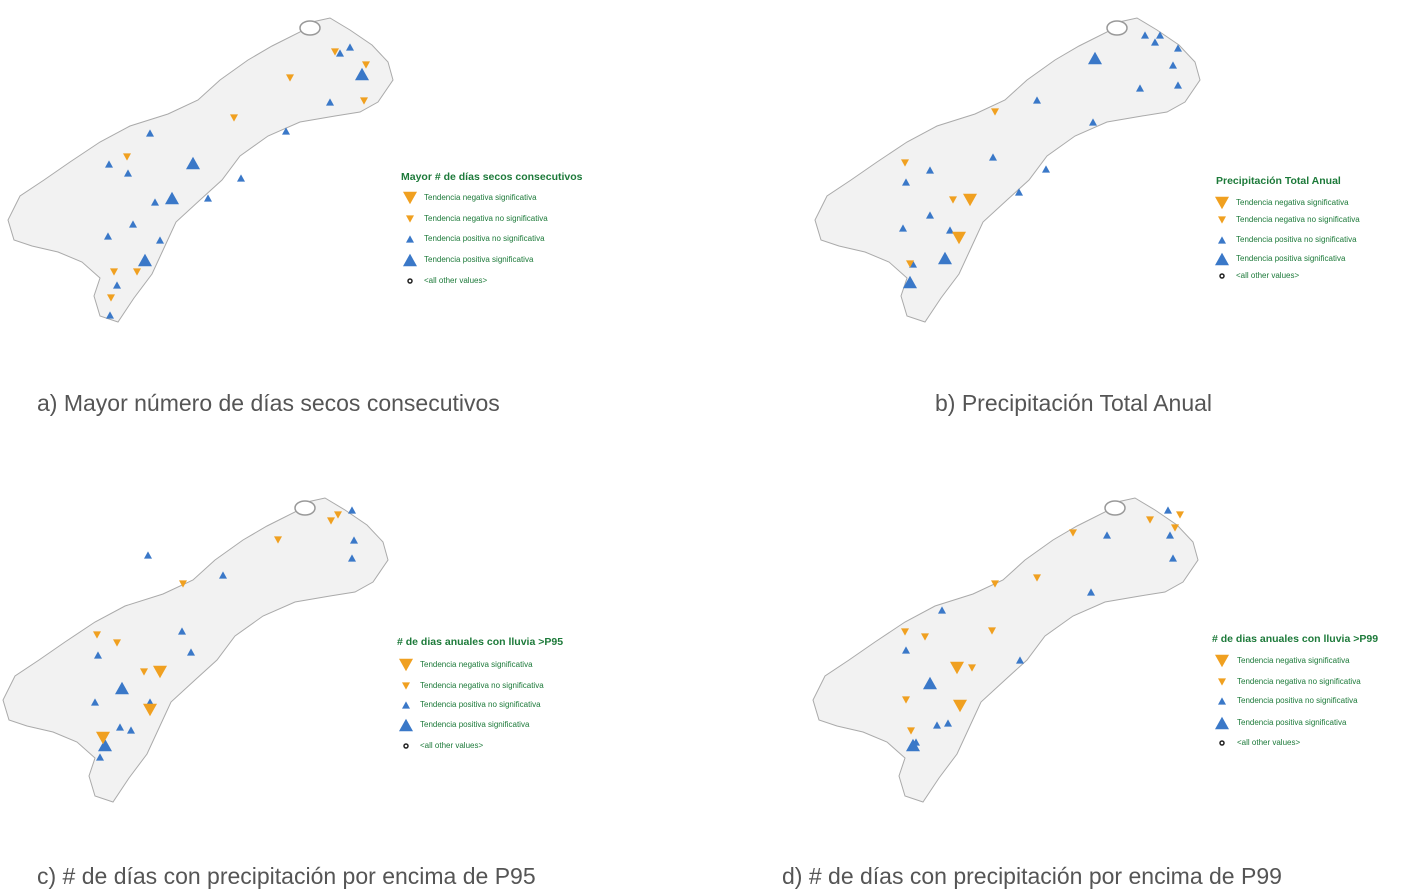 This screenshot has height=896, width=1416. Describe the element at coordinates (1073, 403) in the screenshot. I see `panel-caption: b) Precipitación Total Anual` at that location.